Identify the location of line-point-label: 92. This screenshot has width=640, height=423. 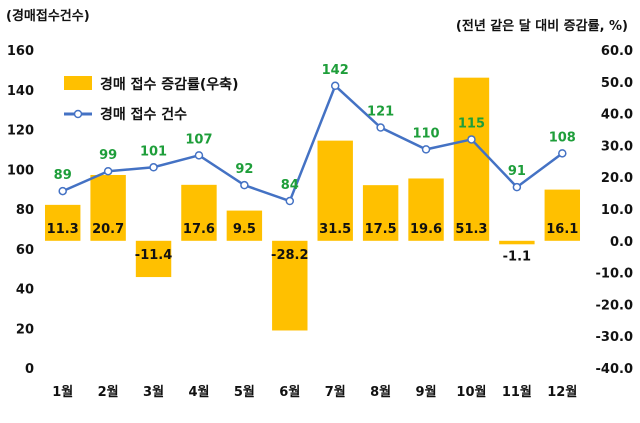
(244, 169).